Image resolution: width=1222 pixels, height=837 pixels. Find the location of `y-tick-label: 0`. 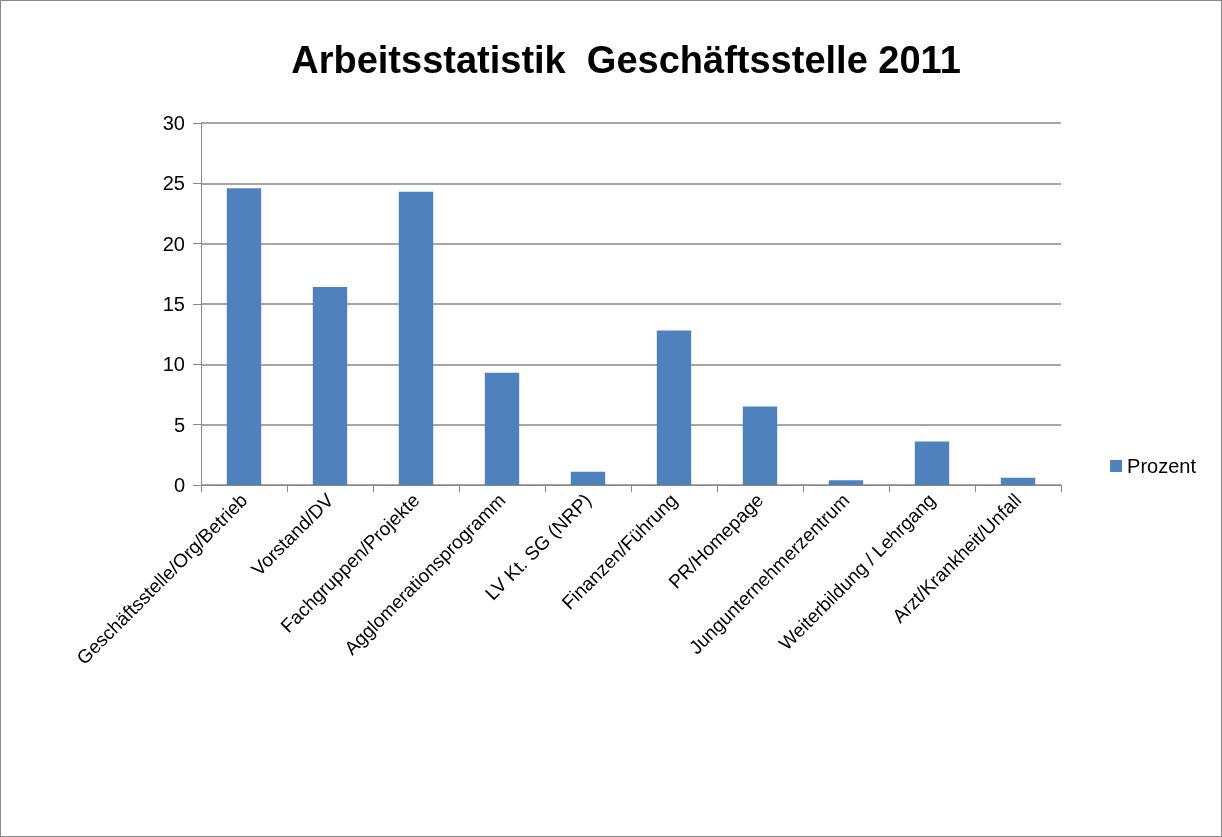

y-tick-label: 0 is located at coordinates (179, 485).